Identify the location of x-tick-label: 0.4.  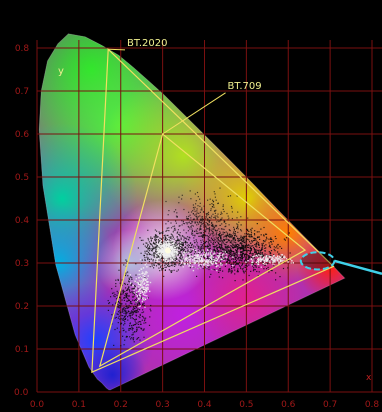
(204, 405).